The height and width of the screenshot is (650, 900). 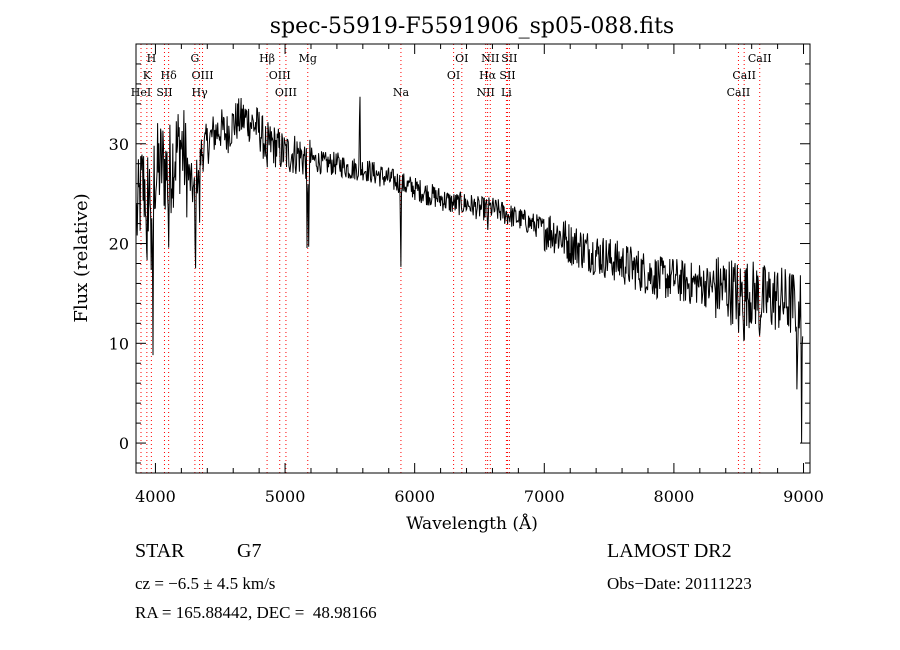 What do you see at coordinates (739, 92) in the screenshot?
I see `line-label-21: CaII` at bounding box center [739, 92].